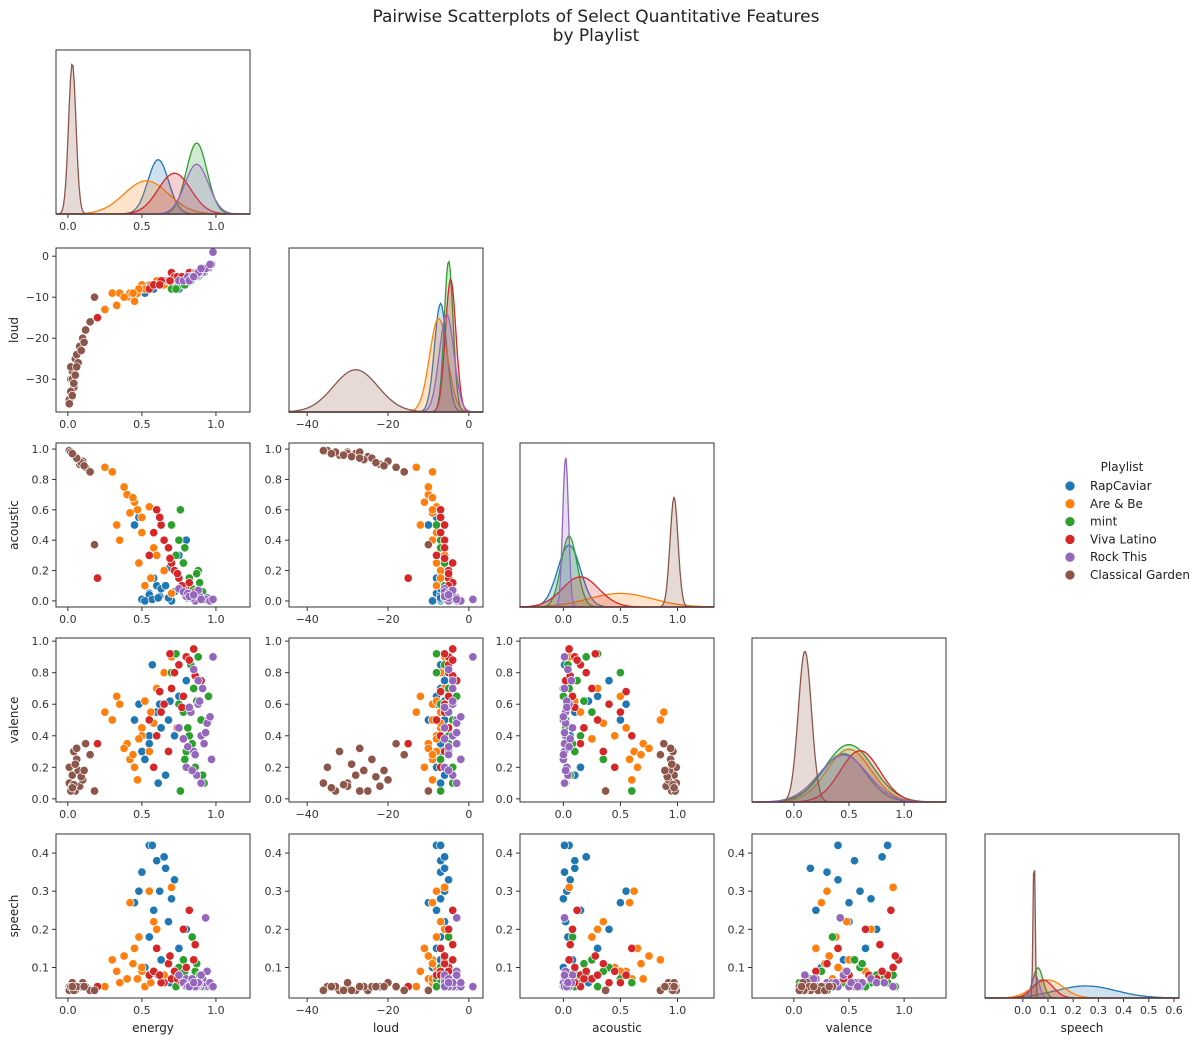 The image size is (1198, 1043). Describe the element at coordinates (617, 552) in the screenshot. I see `kde-classical-garden` at that location.